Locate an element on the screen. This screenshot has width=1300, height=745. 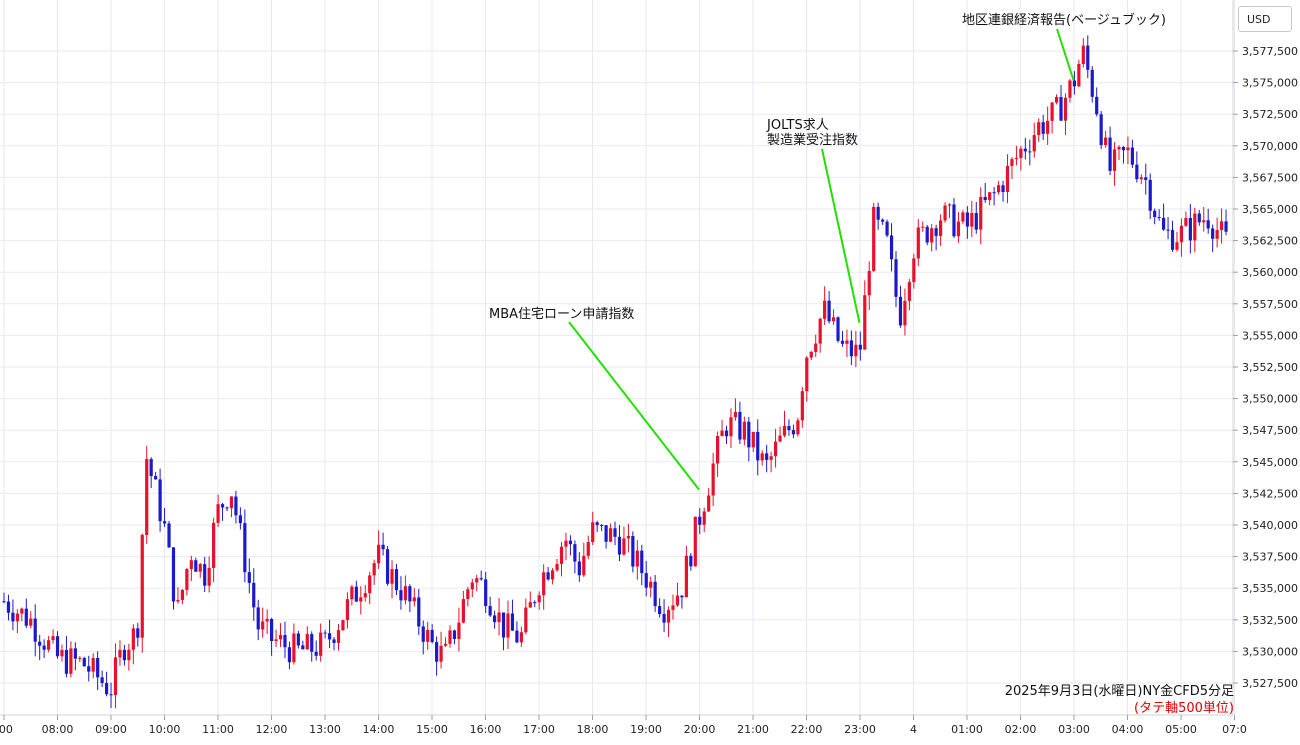
price-tick-label: 3,527,500 is located at coordinates (1270, 683).